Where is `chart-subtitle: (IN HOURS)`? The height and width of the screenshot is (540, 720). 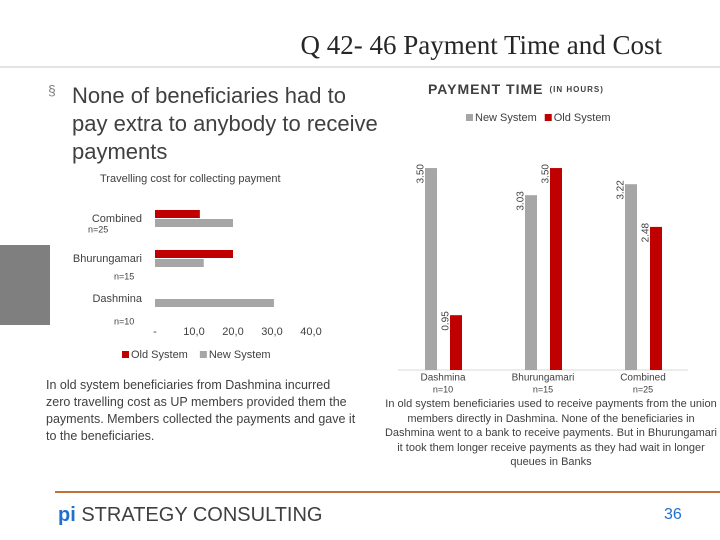 chart-subtitle: (IN HOURS) is located at coordinates (576, 89).